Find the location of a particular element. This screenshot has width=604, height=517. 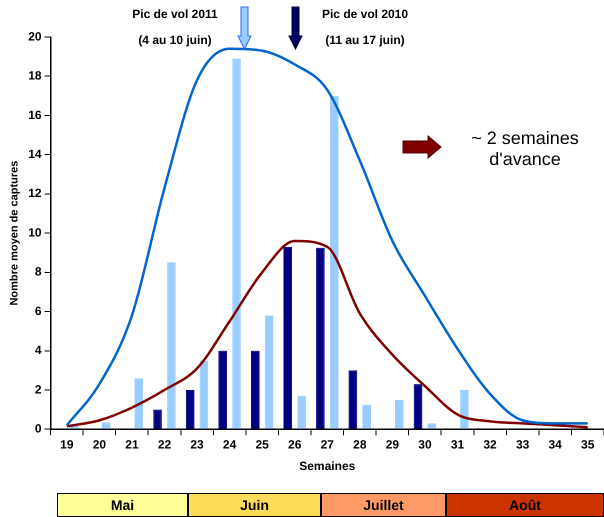

annotation: ~ 2 semaines d'avance is located at coordinates (525, 149).